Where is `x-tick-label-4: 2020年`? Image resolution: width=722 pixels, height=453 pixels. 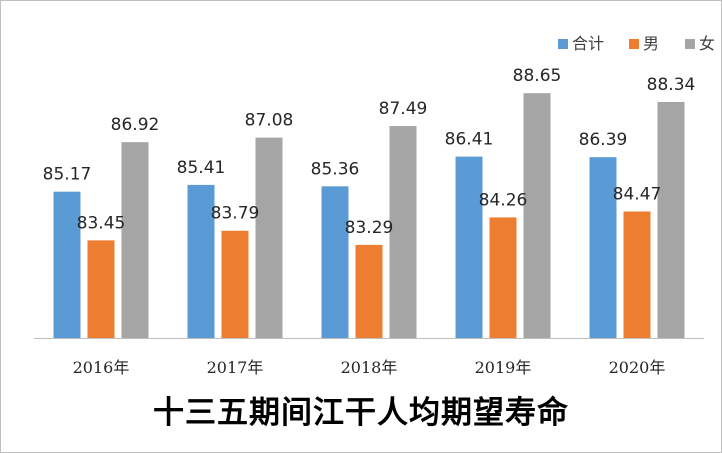
x-tick-label-4: 2020年 is located at coordinates (637, 367).